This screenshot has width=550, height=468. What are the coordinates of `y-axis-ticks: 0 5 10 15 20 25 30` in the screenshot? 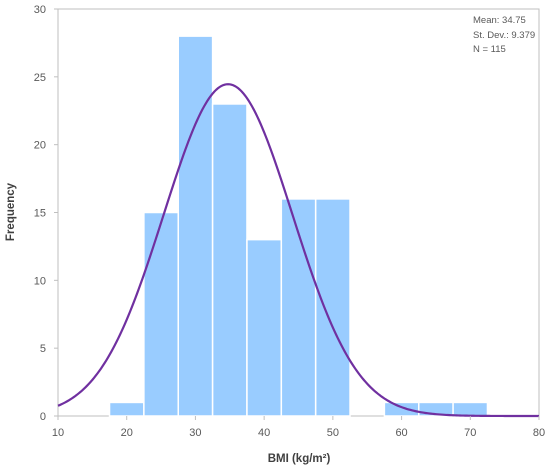 It's located at (46, 213).